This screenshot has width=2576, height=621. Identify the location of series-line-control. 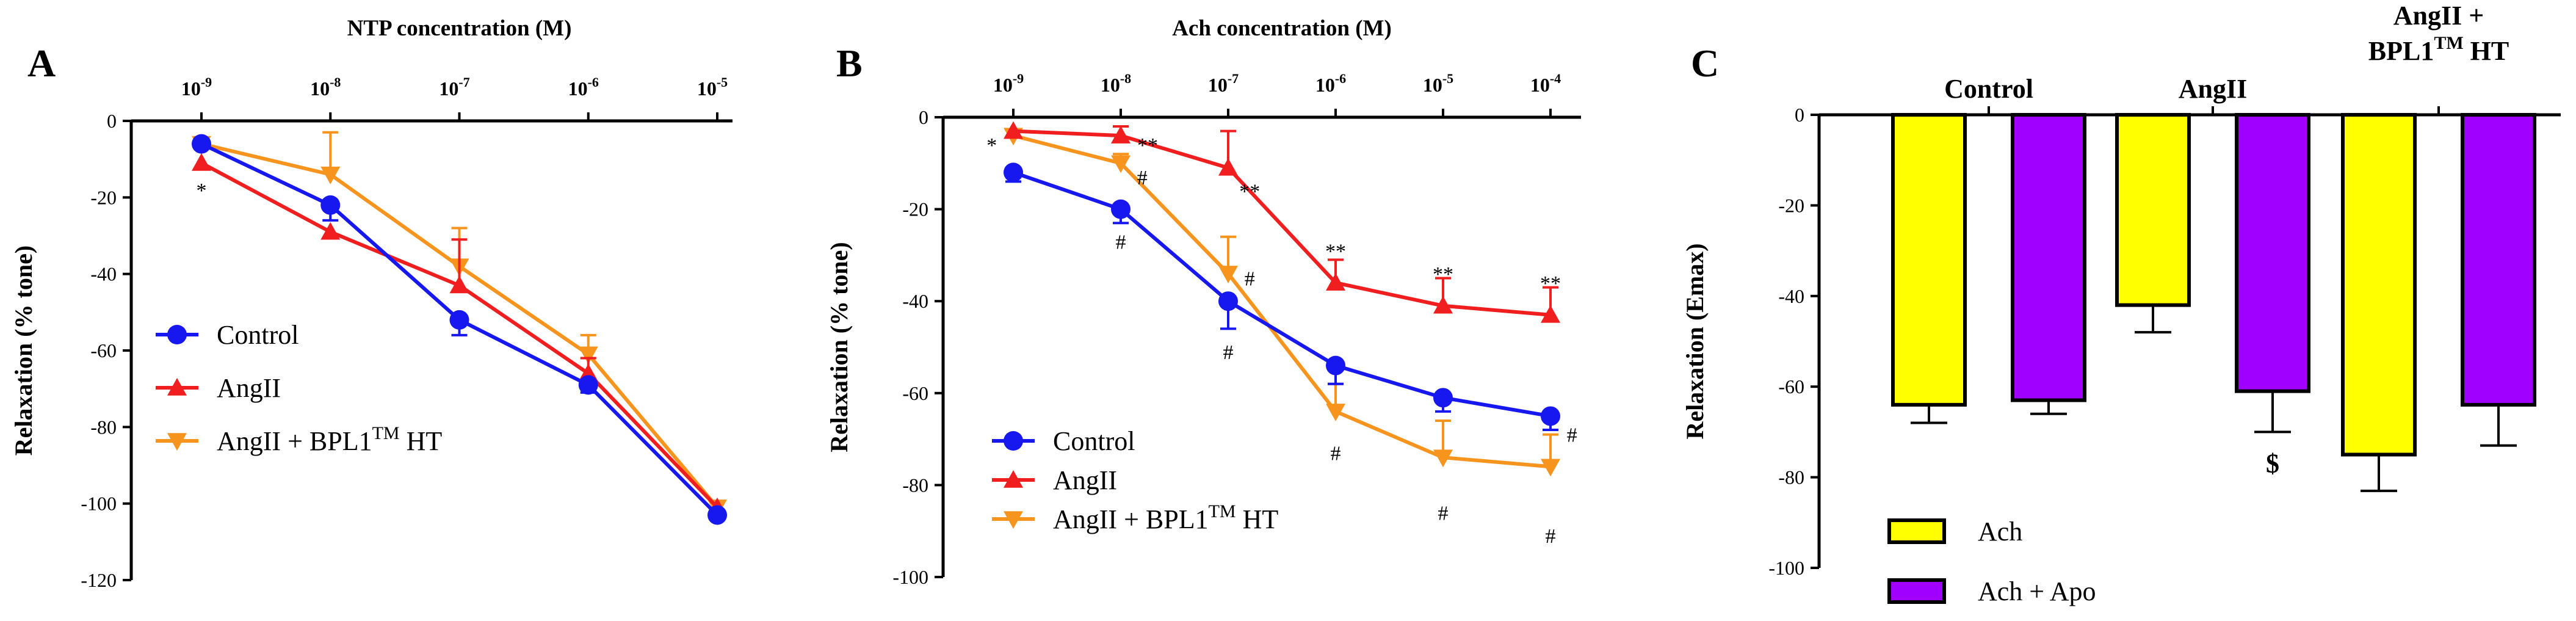
(1282, 294).